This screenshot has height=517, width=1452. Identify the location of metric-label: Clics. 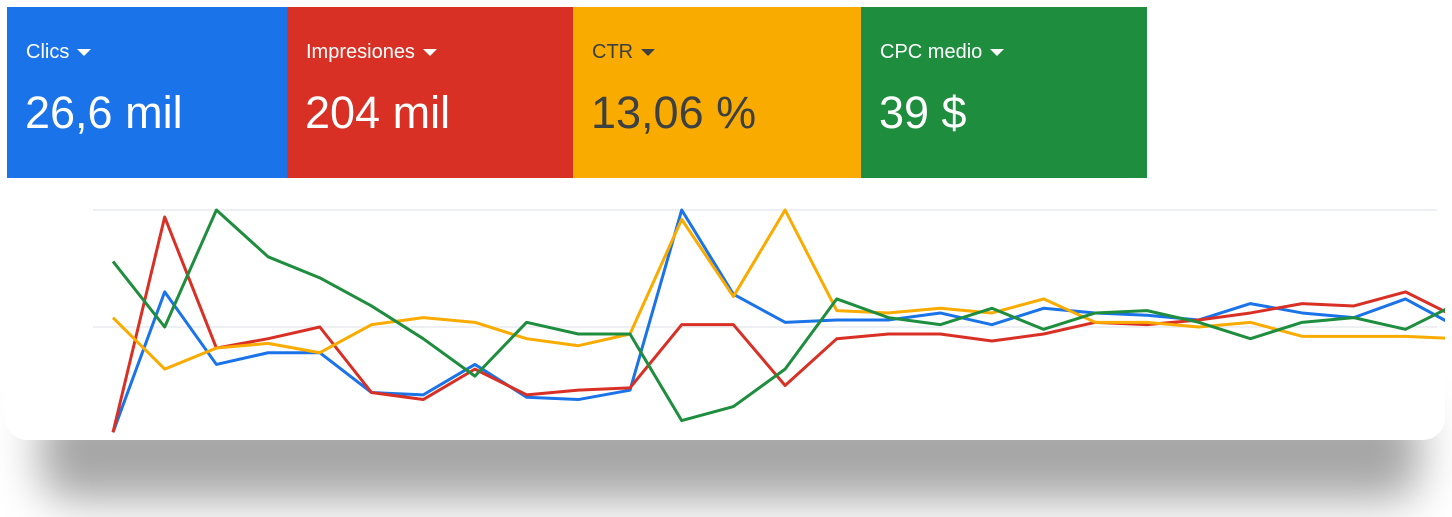
(59, 52).